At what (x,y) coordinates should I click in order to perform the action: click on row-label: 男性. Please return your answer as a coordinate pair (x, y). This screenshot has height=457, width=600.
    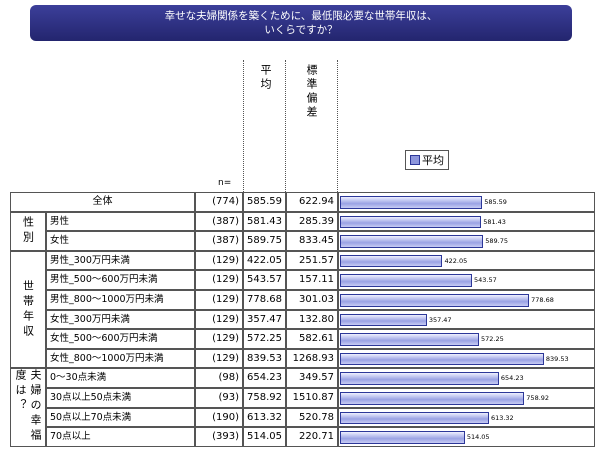
    Looking at the image, I should click on (120, 221).